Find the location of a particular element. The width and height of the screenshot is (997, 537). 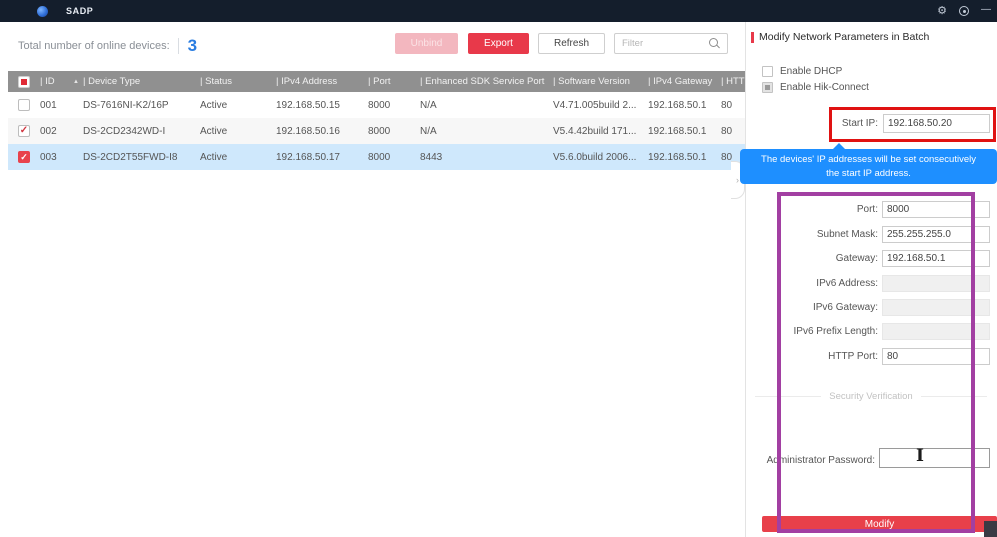

security-verification-label: Security Verification is located at coordinates (871, 396).